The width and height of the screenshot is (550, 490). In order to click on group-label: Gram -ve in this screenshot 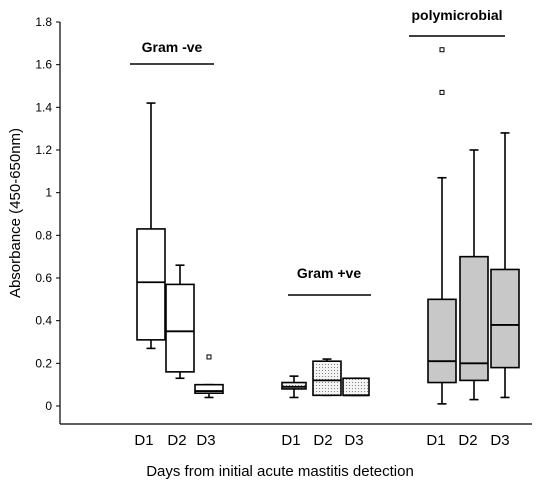, I will do `click(172, 47)`.